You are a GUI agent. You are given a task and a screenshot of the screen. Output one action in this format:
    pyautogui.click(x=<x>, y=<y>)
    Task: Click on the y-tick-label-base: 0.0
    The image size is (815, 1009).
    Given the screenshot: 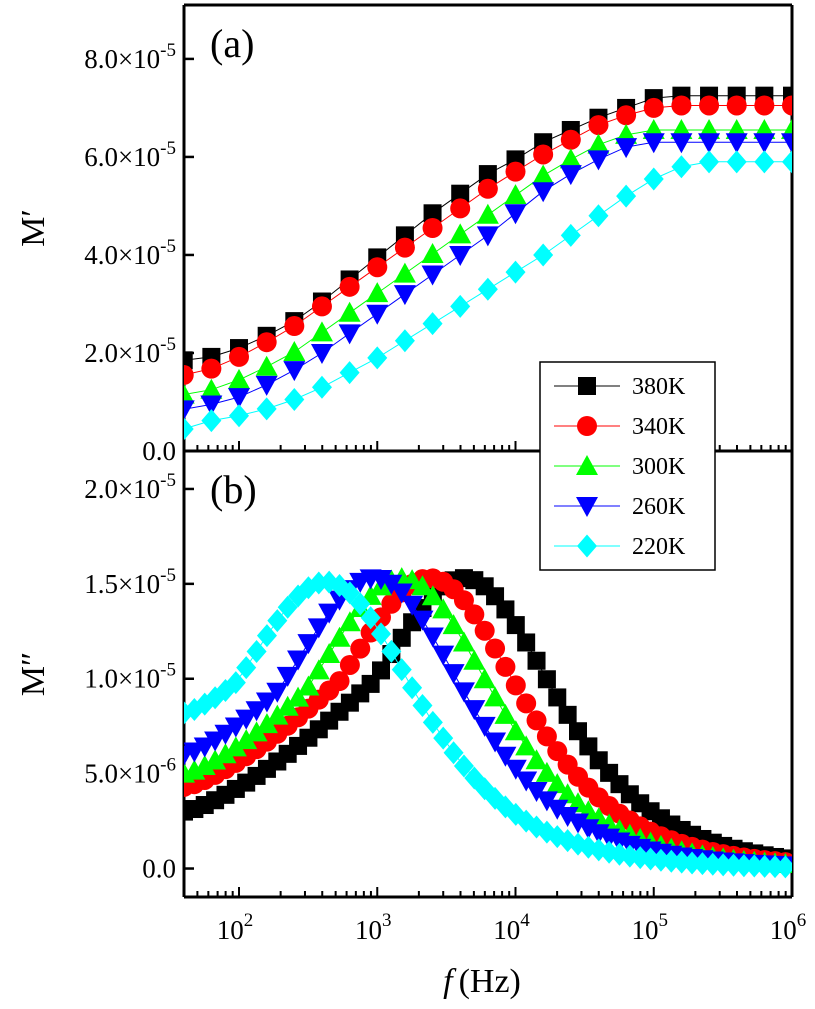 What is the action you would take?
    pyautogui.click(x=159, y=451)
    